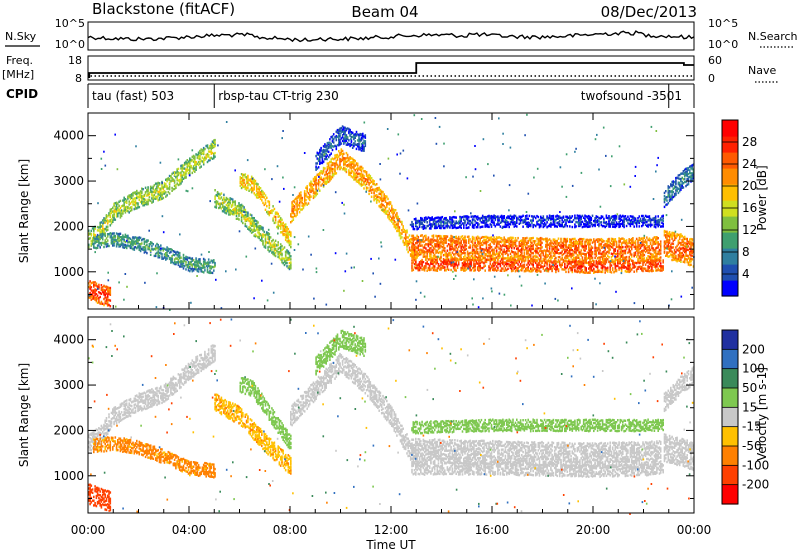 Image resolution: width=800 pixels, height=554 pixels. I want to click on cpid-segment-label-0: tau (fast) 503, so click(133, 96).